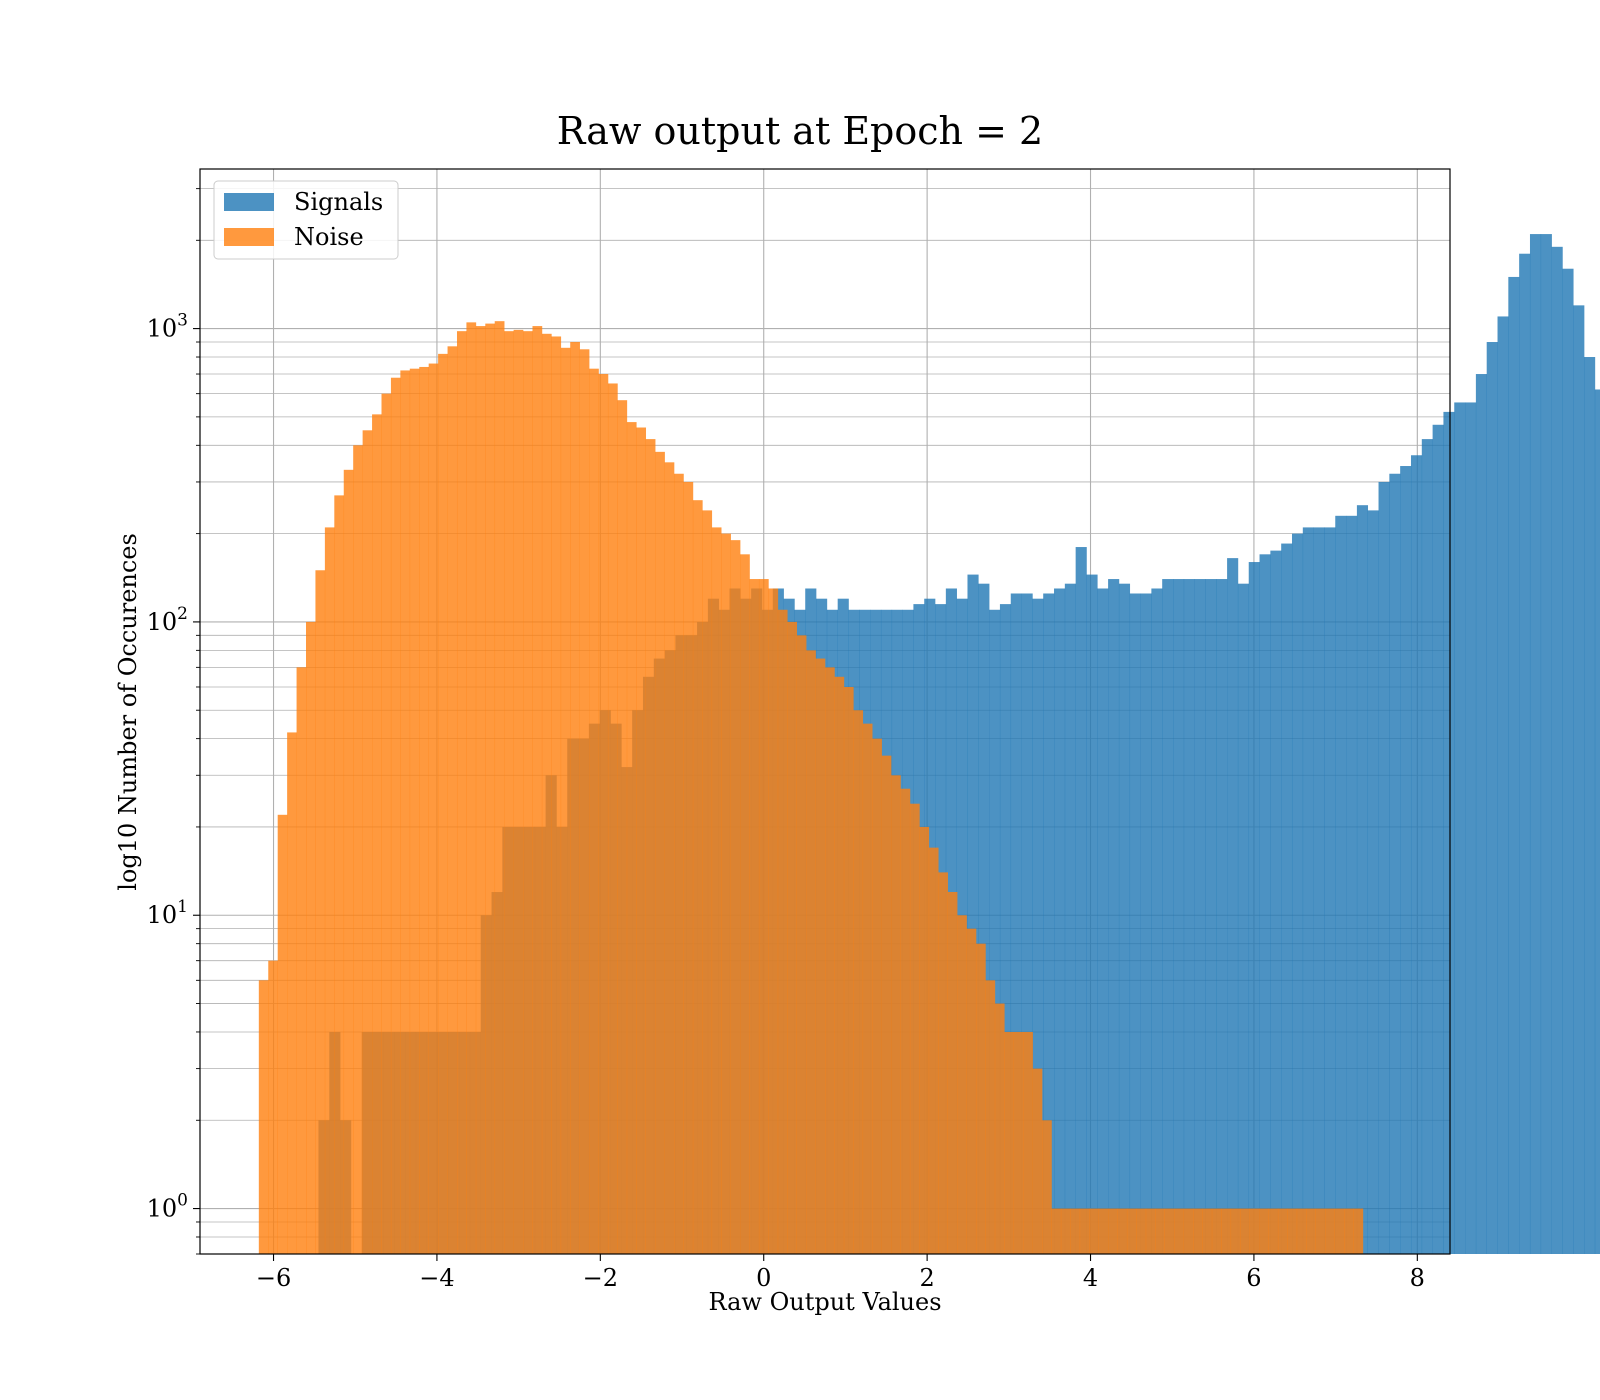  I want to click on chart-title: Raw output at Epoch = 2, so click(800, 131).